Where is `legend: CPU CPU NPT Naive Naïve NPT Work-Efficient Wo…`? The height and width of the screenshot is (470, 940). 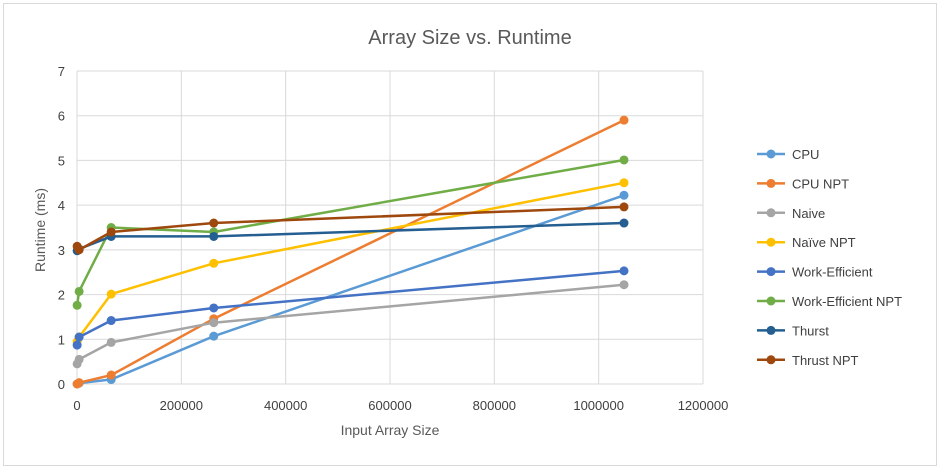 legend: CPU CPU NPT Naive Naïve NPT Work-Efficient Wo… is located at coordinates (829, 257).